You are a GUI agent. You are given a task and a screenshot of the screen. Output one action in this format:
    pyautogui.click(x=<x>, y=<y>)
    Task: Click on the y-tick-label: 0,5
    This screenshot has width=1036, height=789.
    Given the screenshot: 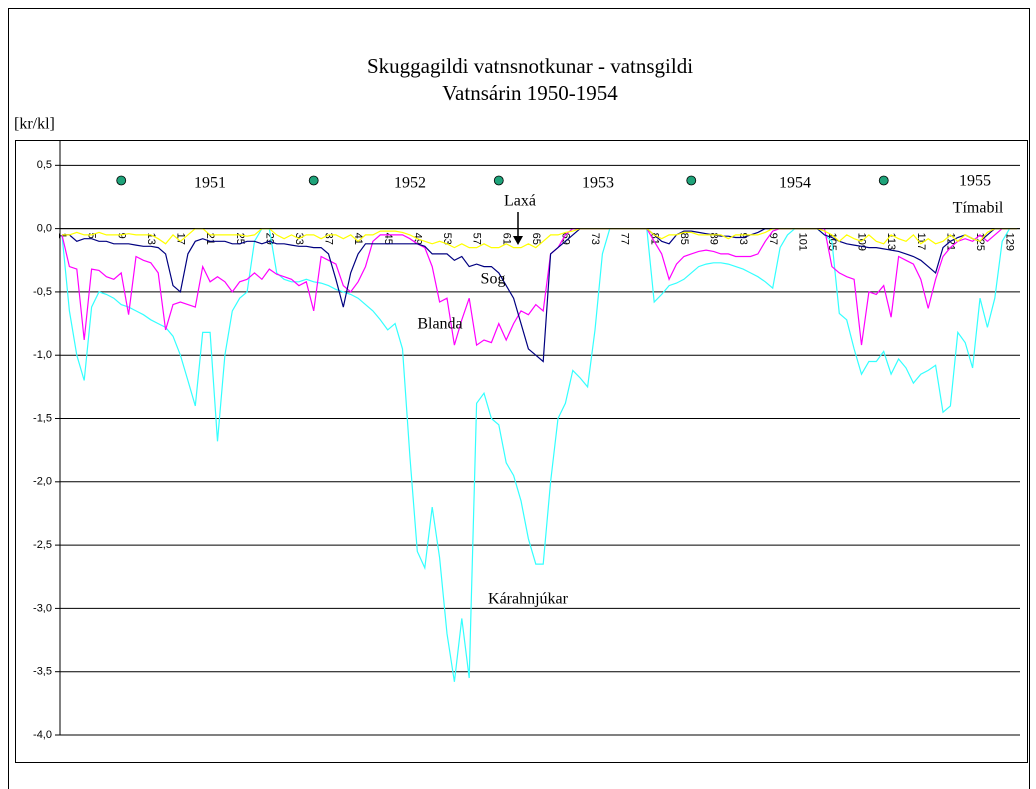 What is the action you would take?
    pyautogui.click(x=44, y=165)
    